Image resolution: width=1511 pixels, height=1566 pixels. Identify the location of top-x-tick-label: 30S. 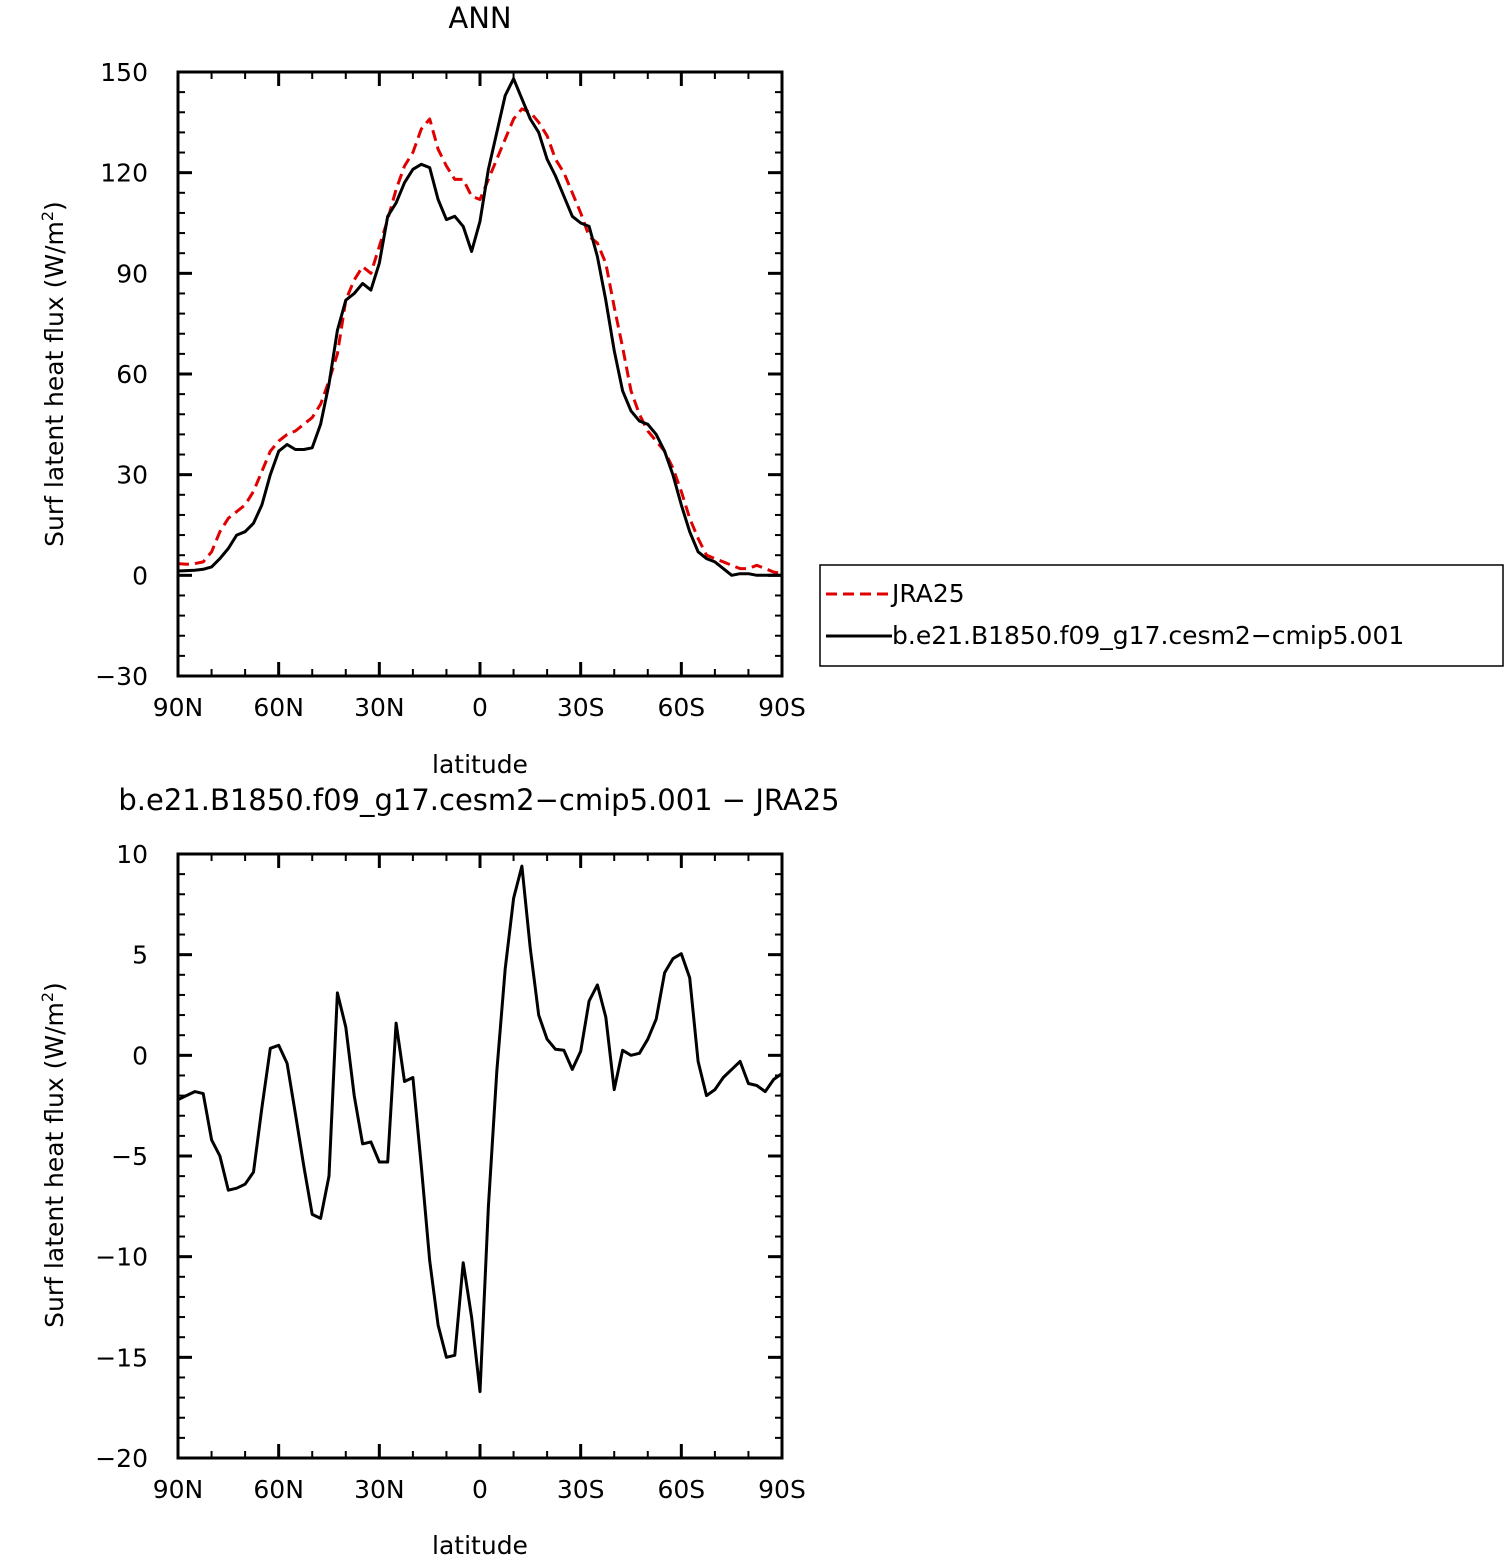
(581, 707).